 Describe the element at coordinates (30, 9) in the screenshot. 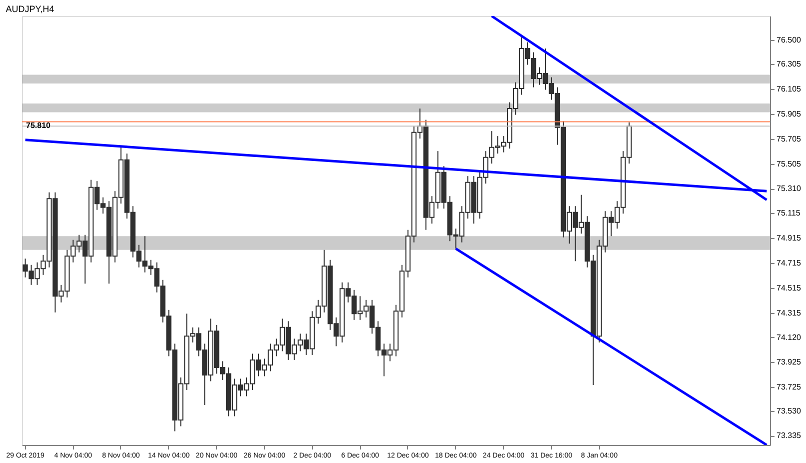

I see `chart-title: AUDJPY,H4` at that location.